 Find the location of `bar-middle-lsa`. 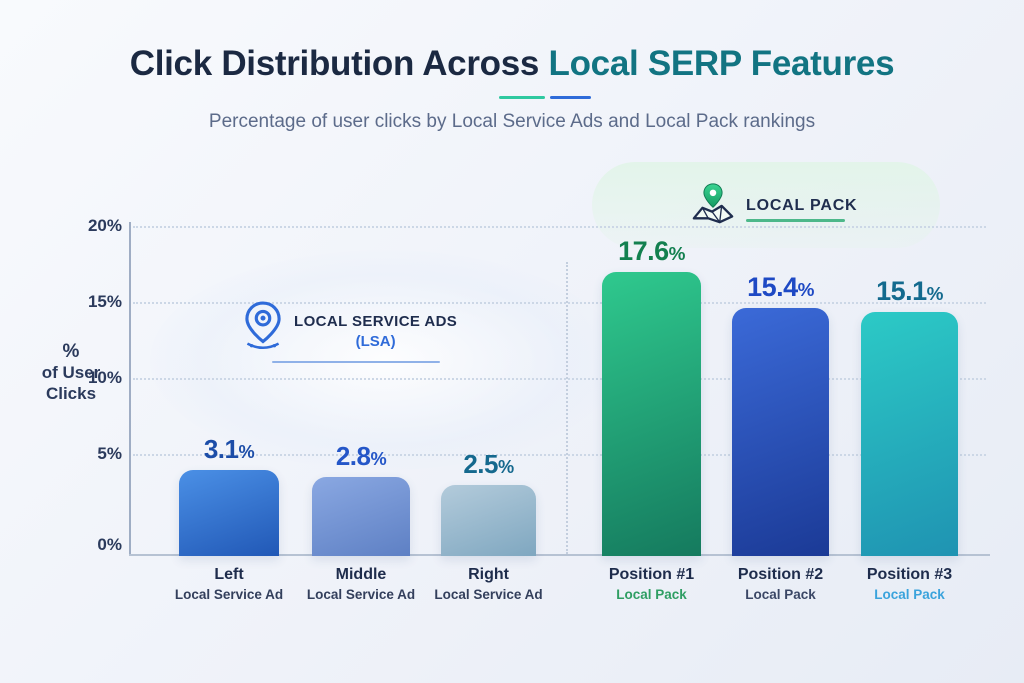

bar-middle-lsa is located at coordinates (361, 516).